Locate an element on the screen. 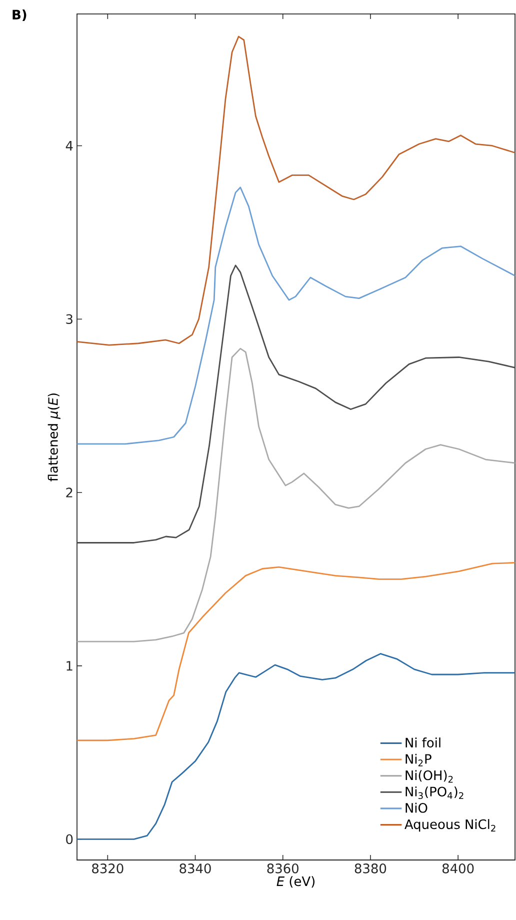  text: B) is located at coordinates (19, 16).